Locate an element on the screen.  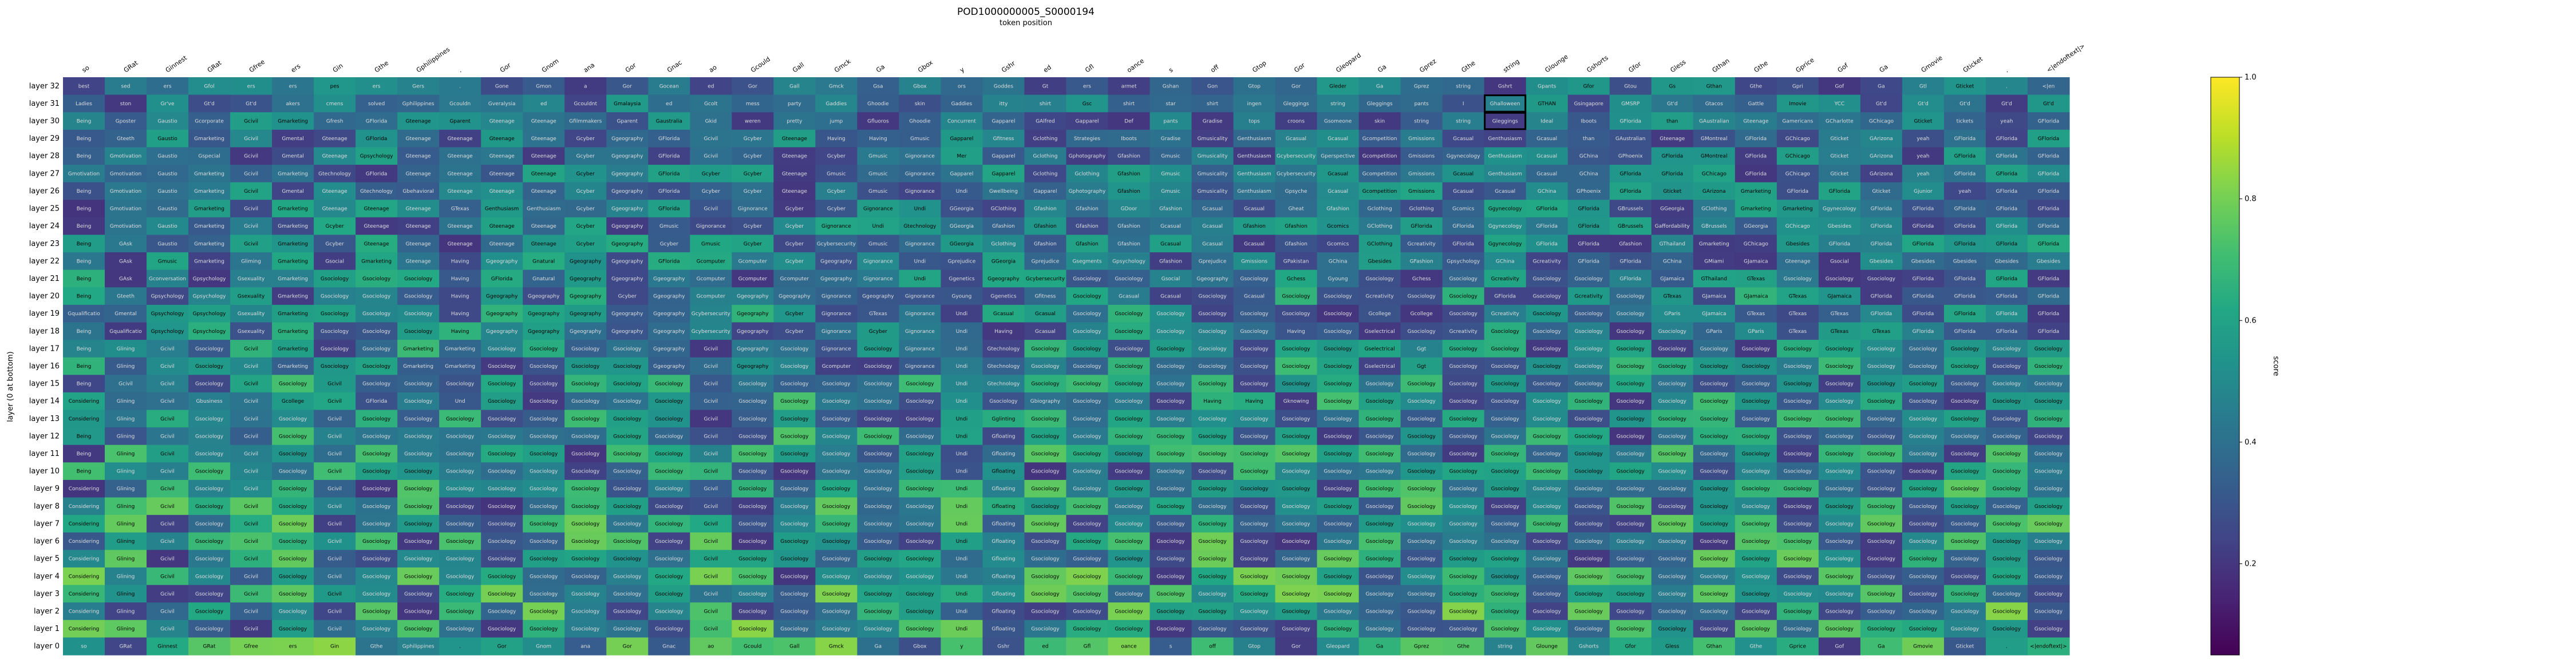
cell-label: Gthe is located at coordinates (376, 647).